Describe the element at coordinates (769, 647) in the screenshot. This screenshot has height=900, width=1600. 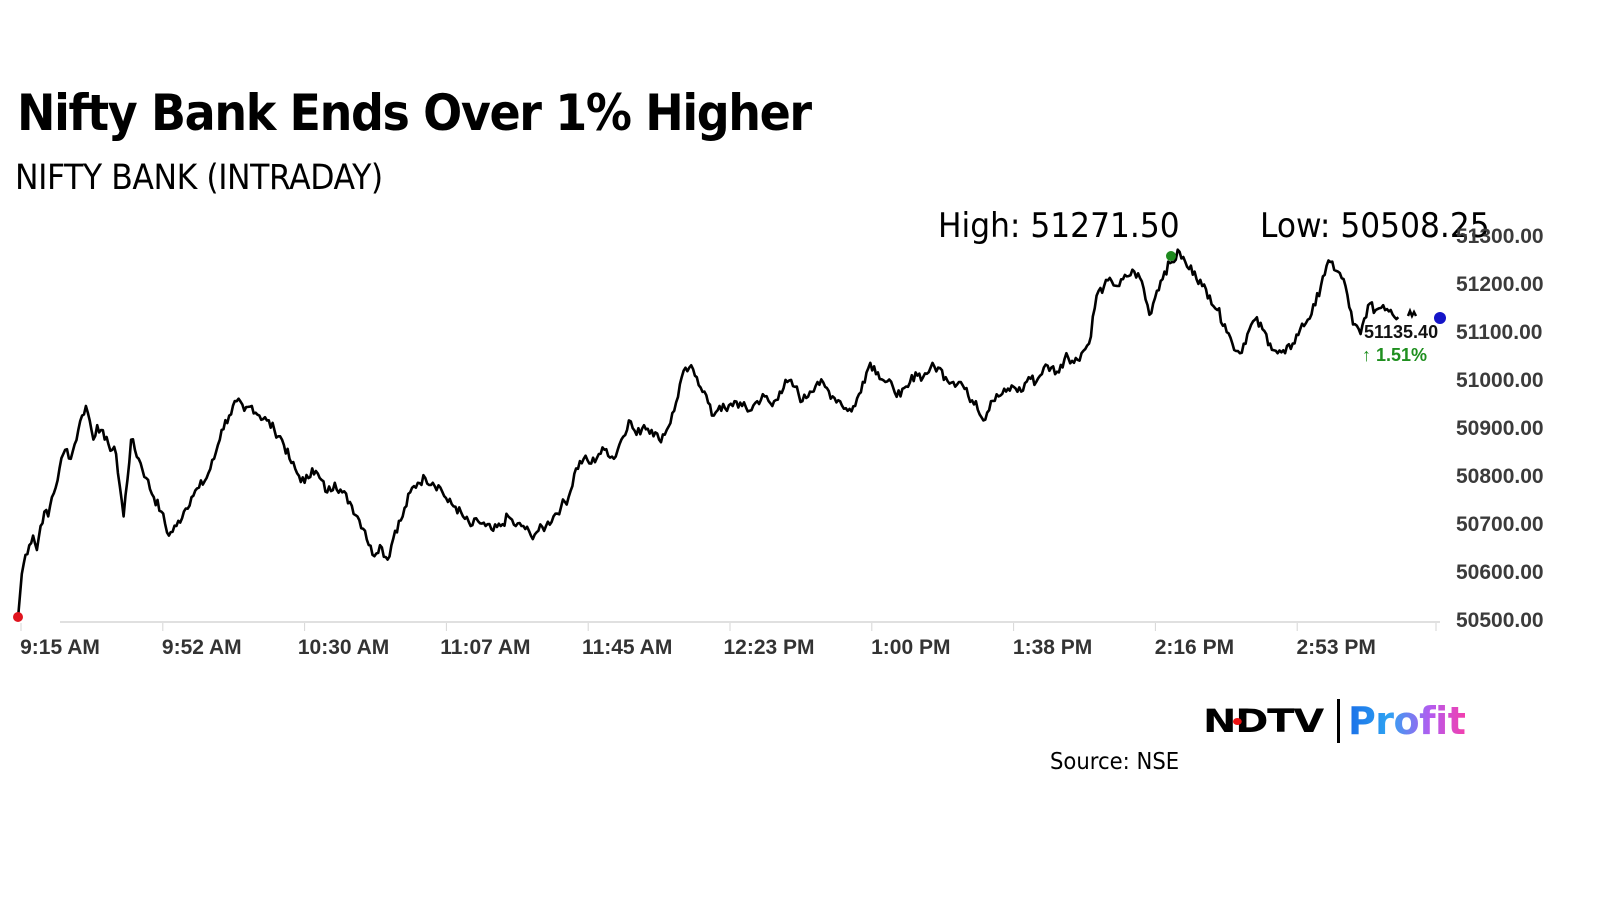
I see `x-tick-label: 12:23 PM` at that location.